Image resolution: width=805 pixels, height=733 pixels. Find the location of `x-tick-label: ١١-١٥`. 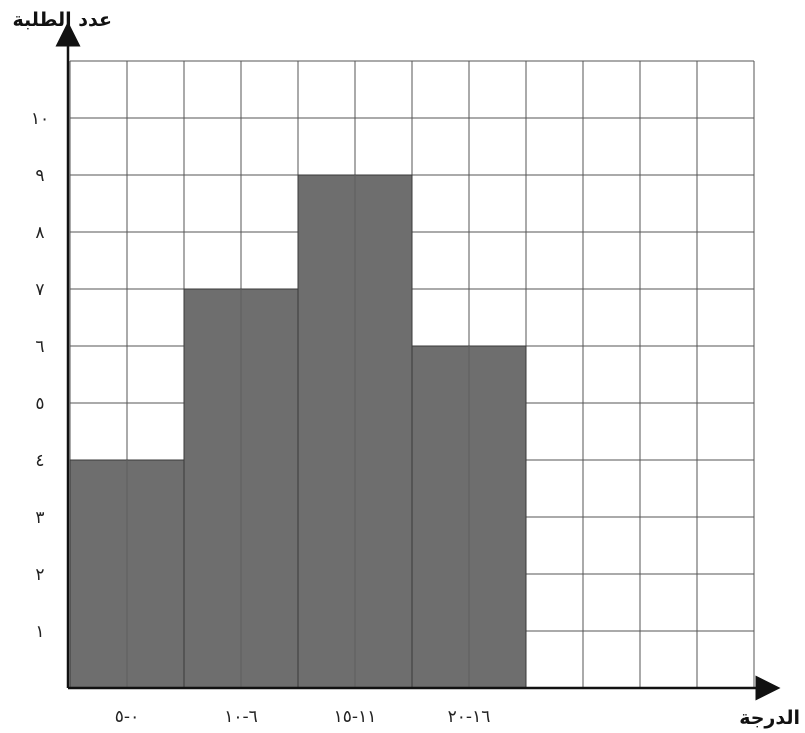

x-tick-label: ١١-١٥ is located at coordinates (355, 717).